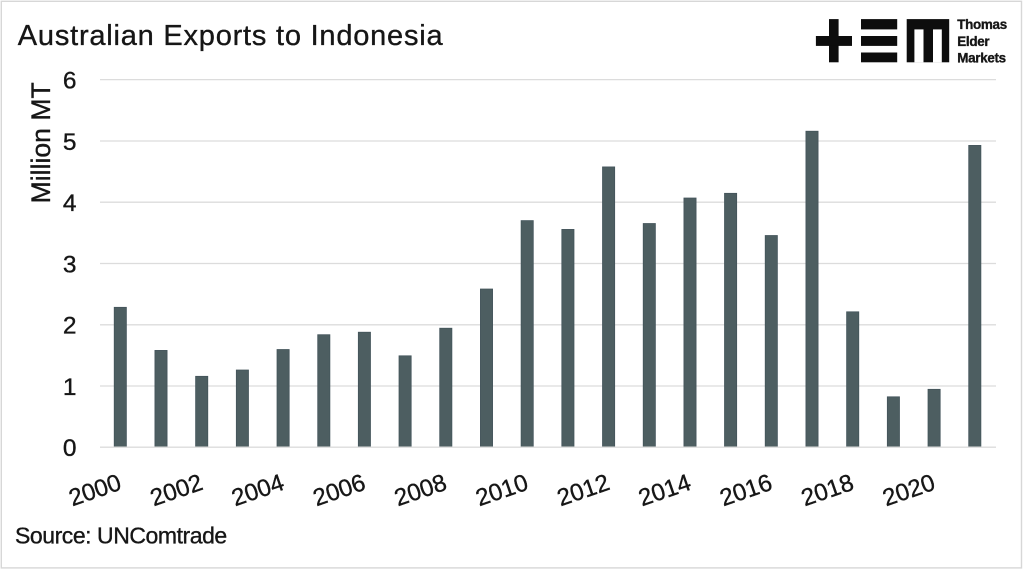  Describe the element at coordinates (70, 326) in the screenshot. I see `svg-text: 2` at that location.